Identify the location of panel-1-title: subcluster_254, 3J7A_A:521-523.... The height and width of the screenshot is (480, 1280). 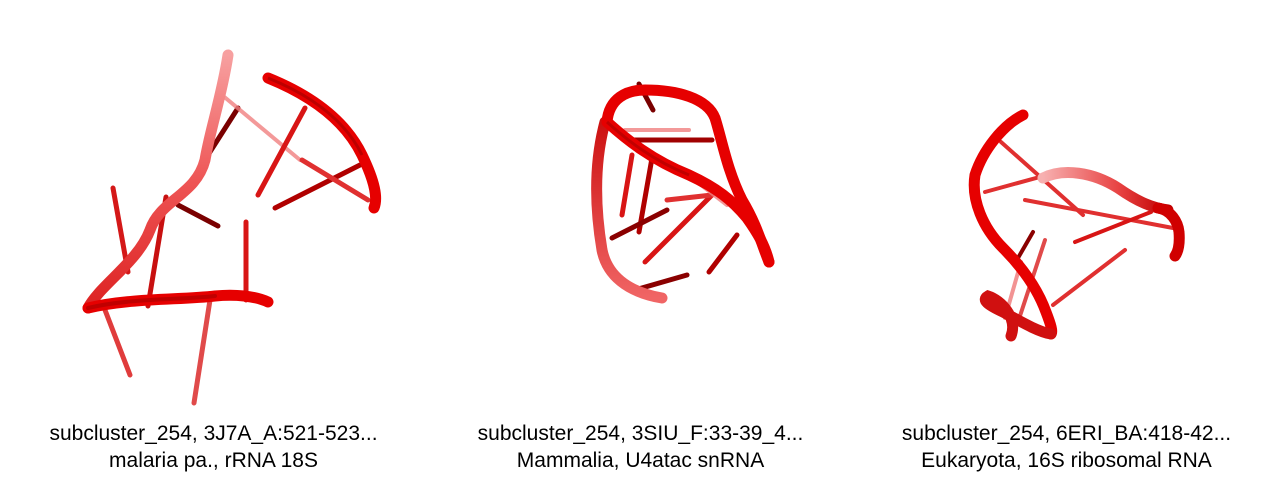
(213, 433).